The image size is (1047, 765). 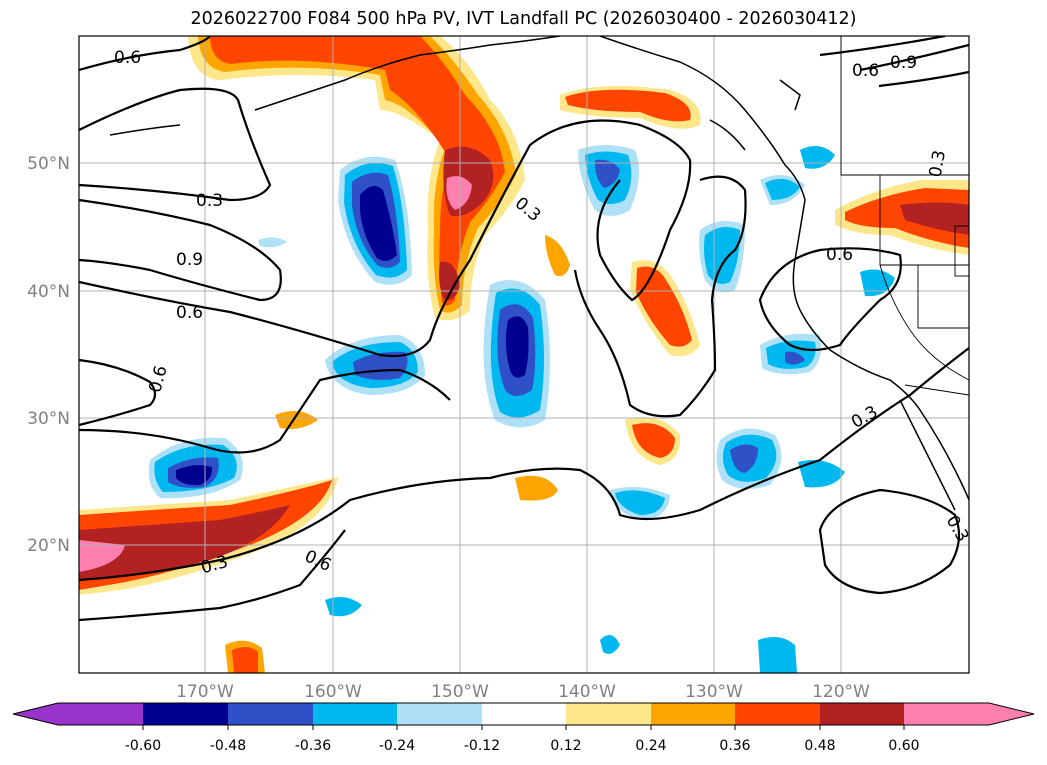 What do you see at coordinates (523, 692) in the screenshot?
I see `lon-axis: 170°W 160°W 150°W 140°W 130°W 120°W` at bounding box center [523, 692].